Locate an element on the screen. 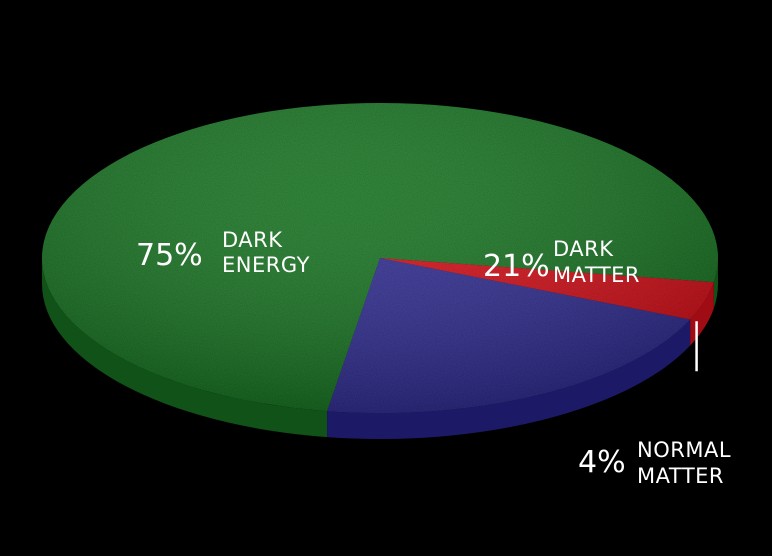  normal-matter-label-line-1: NORMAL is located at coordinates (684, 450).